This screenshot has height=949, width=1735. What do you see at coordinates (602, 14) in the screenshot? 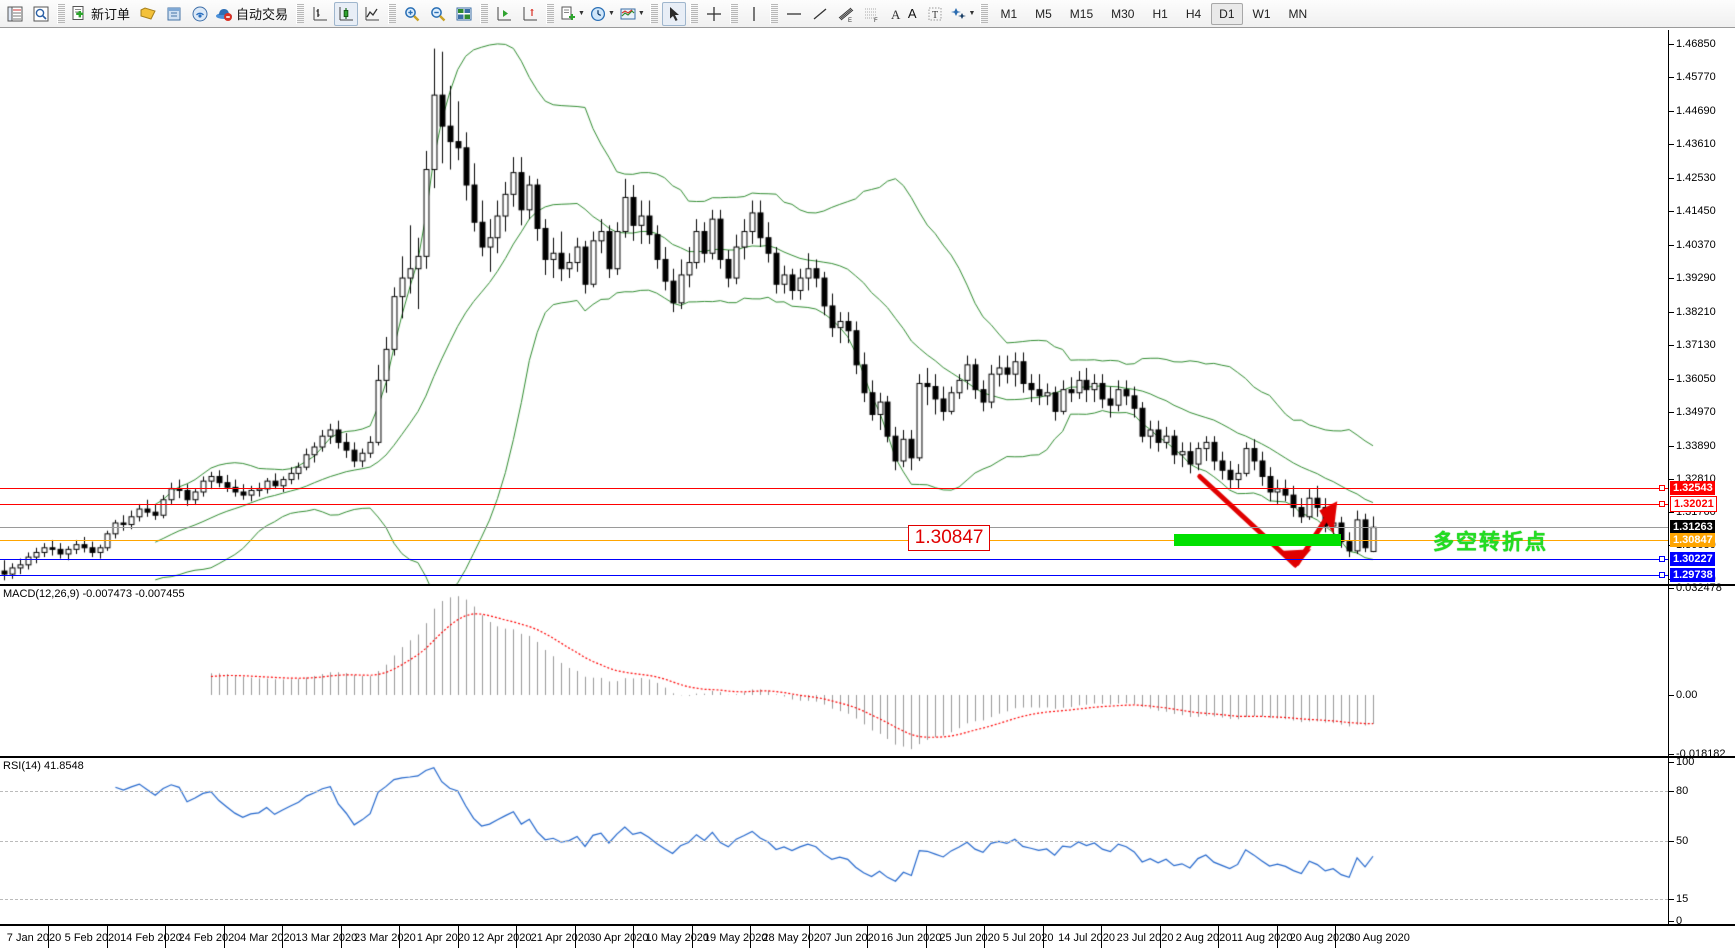
I see `periods-icon: ▼` at bounding box center [602, 14].